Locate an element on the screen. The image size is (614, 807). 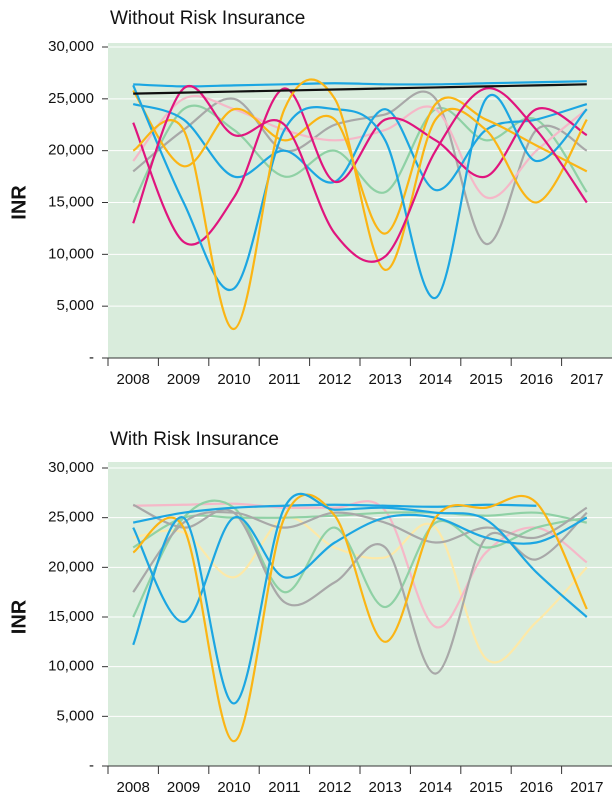
chart-title: Without Risk Insurance is located at coordinates (207, 18).